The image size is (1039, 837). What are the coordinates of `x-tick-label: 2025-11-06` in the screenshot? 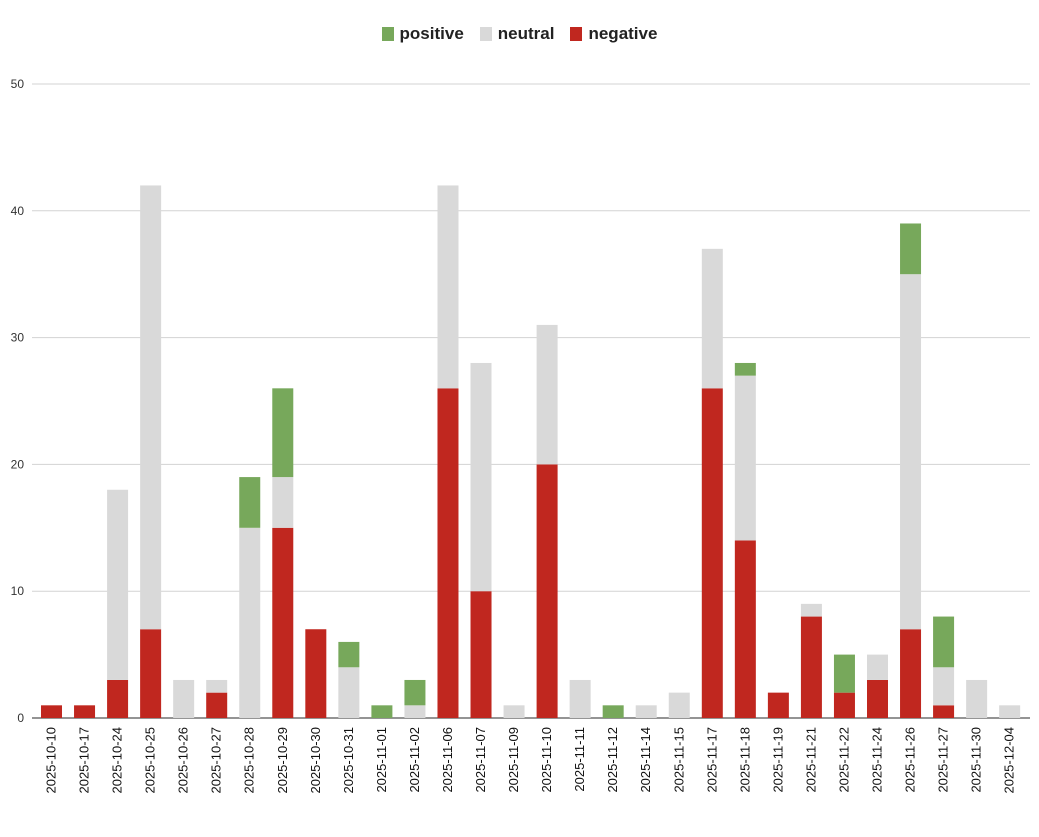 It's located at (447, 760).